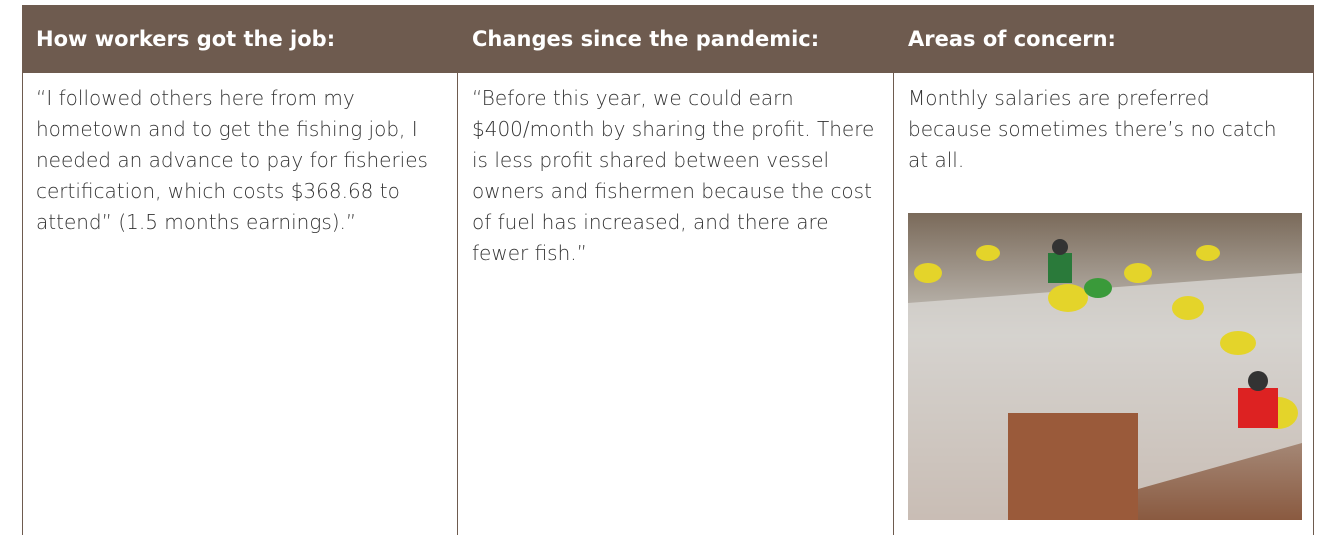 This screenshot has height=535, width=1336. Describe the element at coordinates (239, 39) in the screenshot. I see `header-cell: How workers got the job:` at that location.